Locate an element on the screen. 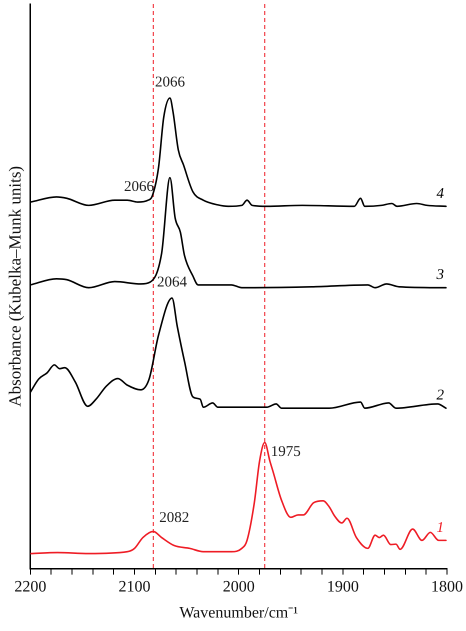  series-label: 2 is located at coordinates (440, 396).